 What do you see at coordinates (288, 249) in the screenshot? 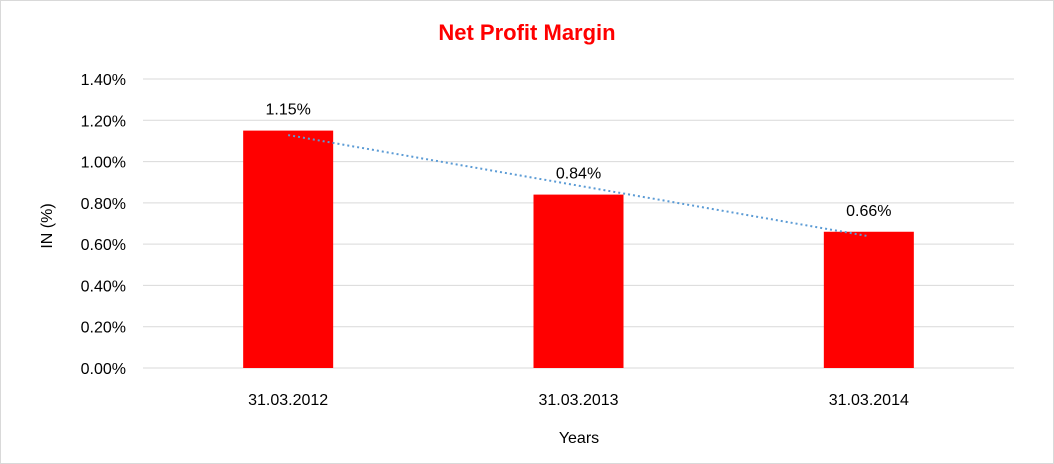
I see `bar-31.03.2012` at bounding box center [288, 249].